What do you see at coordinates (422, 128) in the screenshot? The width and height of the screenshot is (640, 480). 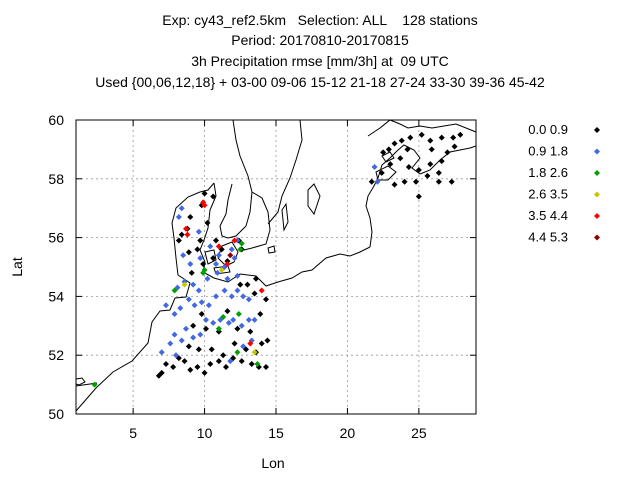 I see `coastline-finland` at bounding box center [422, 128].